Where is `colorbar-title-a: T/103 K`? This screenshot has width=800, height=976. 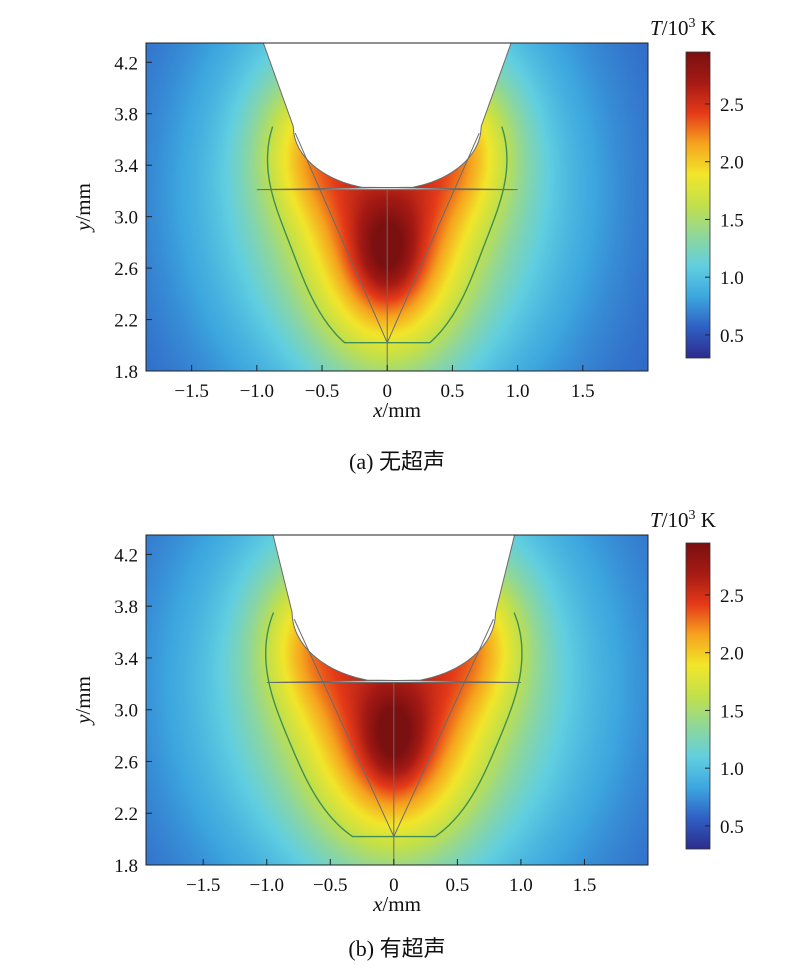 colorbar-title-a: T/103 K is located at coordinates (683, 28).